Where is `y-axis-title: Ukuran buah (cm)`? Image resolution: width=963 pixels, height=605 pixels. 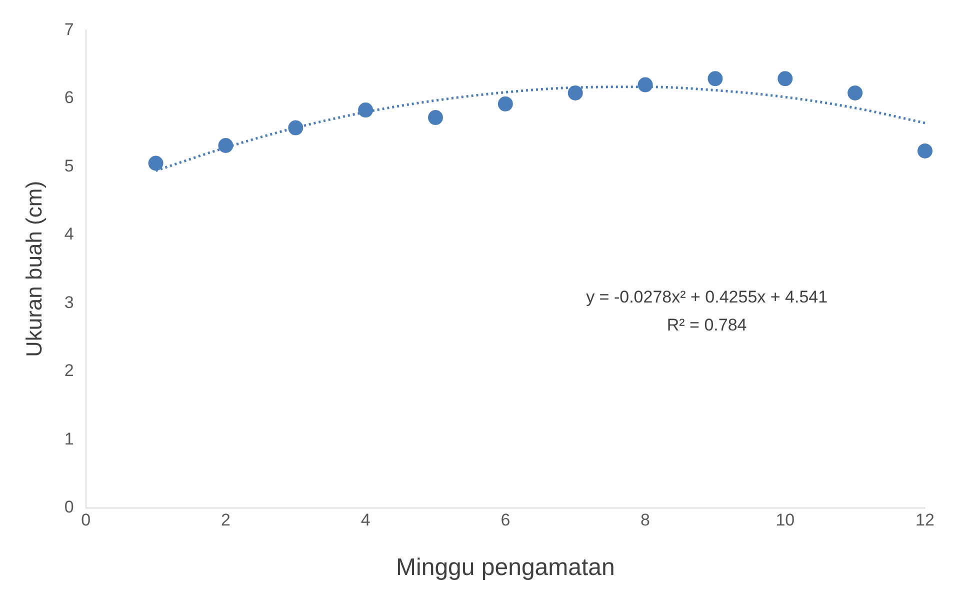
y-axis-title: Ukuran buah (cm) is located at coordinates (33, 269).